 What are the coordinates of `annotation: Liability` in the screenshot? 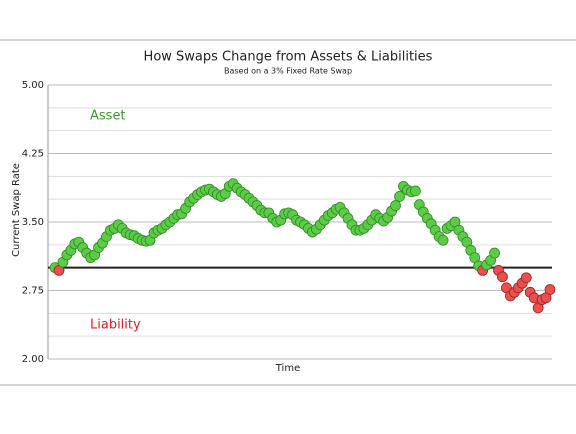 It's located at (115, 325).